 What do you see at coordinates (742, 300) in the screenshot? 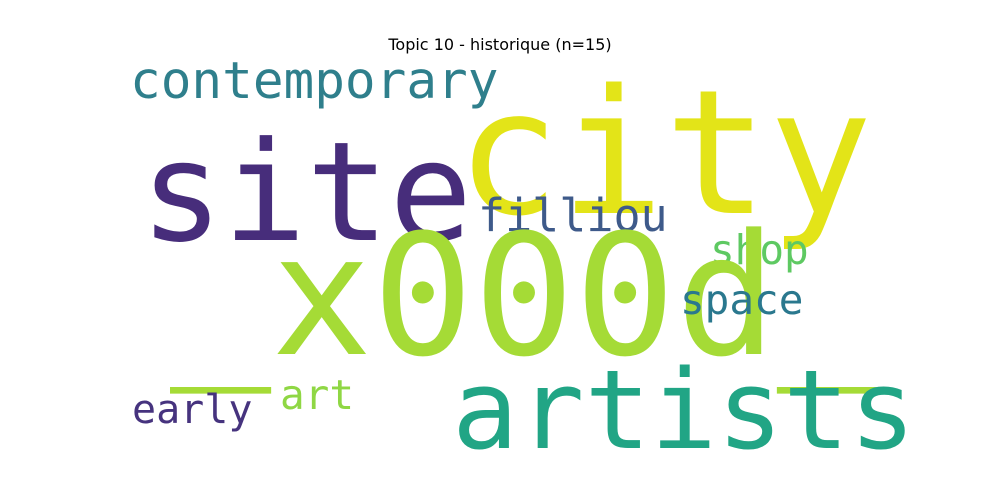
I see `word-space: space` at bounding box center [742, 300].